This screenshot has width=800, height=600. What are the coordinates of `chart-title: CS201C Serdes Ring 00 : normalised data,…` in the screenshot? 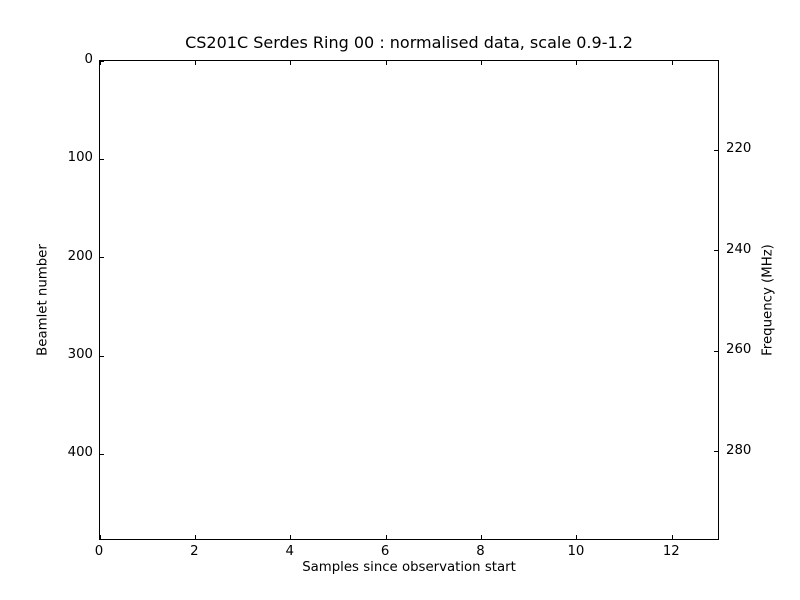 It's located at (409, 42).